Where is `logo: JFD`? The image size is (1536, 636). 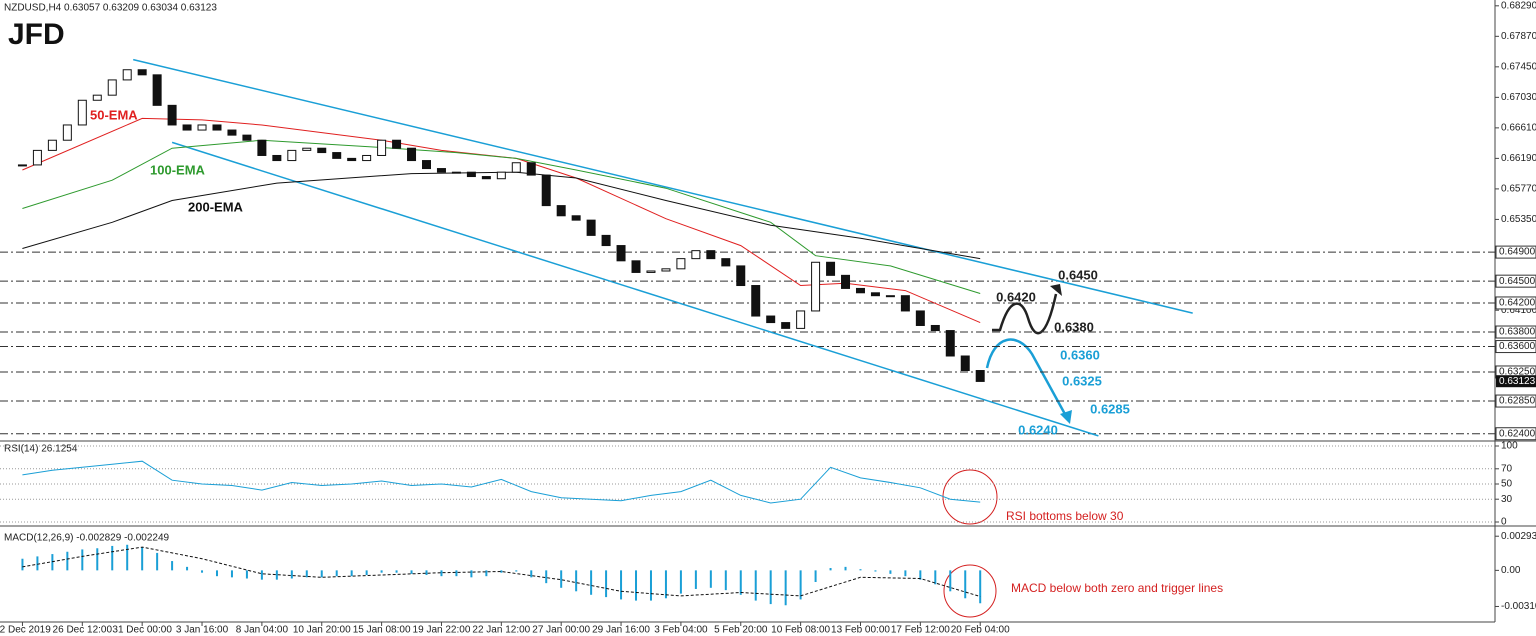 logo: JFD is located at coordinates (36, 34).